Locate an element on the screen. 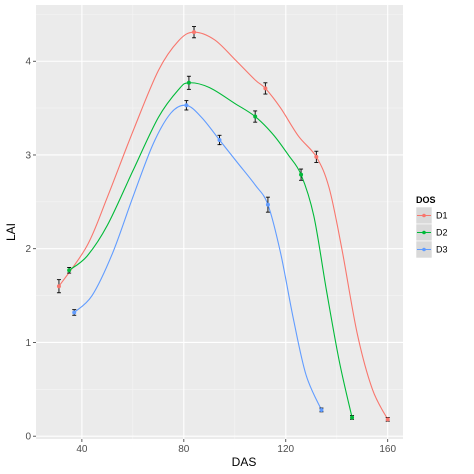 Image resolution: width=474 pixels, height=474 pixels. x-axis-title: DAS is located at coordinates (244, 462).